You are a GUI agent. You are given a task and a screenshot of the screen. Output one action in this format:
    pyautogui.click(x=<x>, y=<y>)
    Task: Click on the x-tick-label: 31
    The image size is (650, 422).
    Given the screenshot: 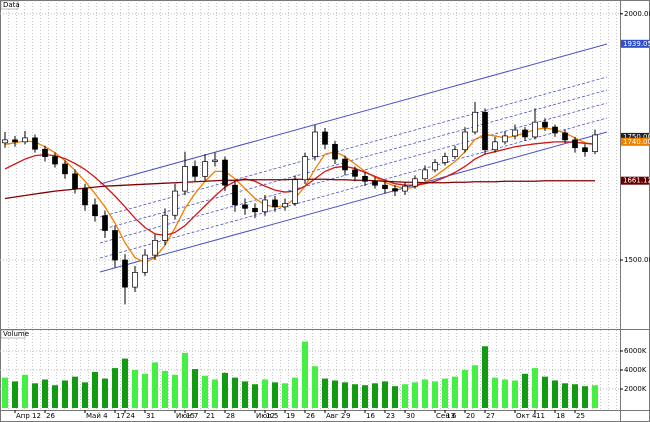 What is the action you would take?
    pyautogui.click(x=150, y=416)
    